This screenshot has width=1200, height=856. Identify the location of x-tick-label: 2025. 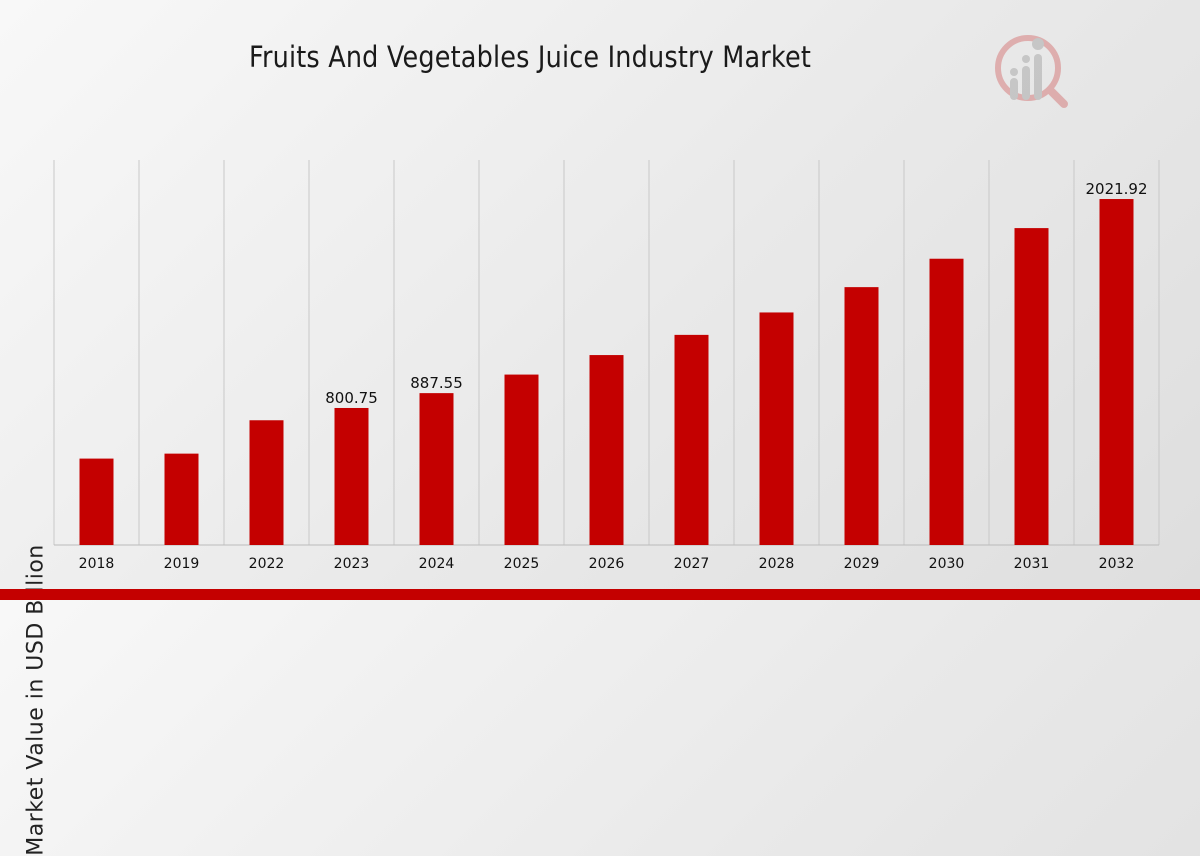
(522, 564).